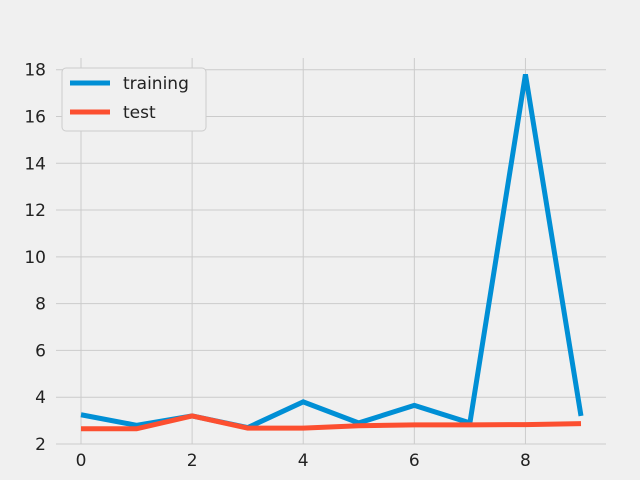 This screenshot has width=640, height=480. What do you see at coordinates (81, 461) in the screenshot?
I see `x-tick-label: 0` at bounding box center [81, 461].